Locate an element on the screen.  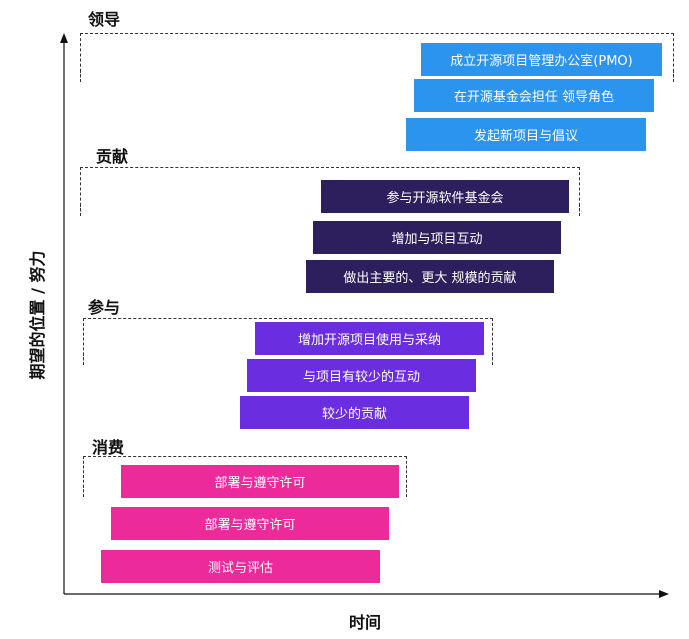
group-title-contribution: 贡献 is located at coordinates (112, 156).